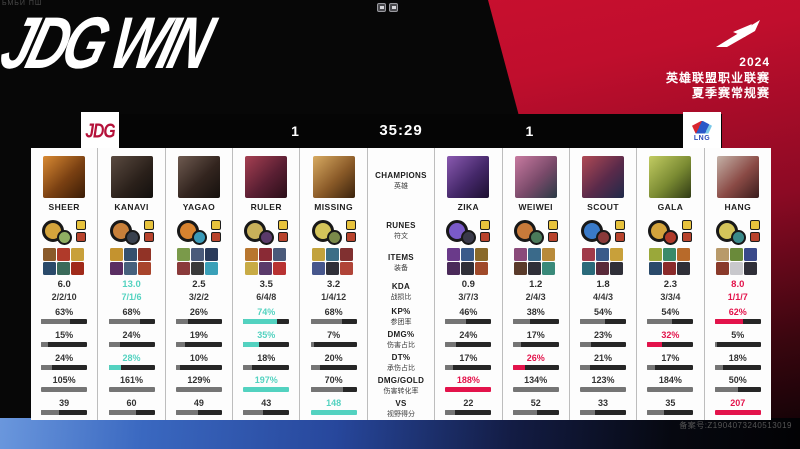 The height and width of the screenshot is (449, 800). What do you see at coordinates (754, 62) in the screenshot?
I see `event-year: 2024` at bounding box center [754, 62].